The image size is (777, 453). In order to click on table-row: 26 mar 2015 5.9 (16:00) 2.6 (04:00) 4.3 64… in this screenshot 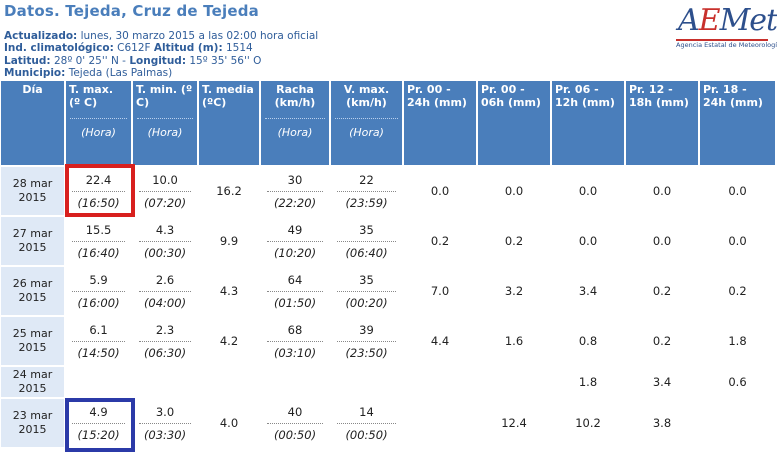, I will do `click(389, 292)`.